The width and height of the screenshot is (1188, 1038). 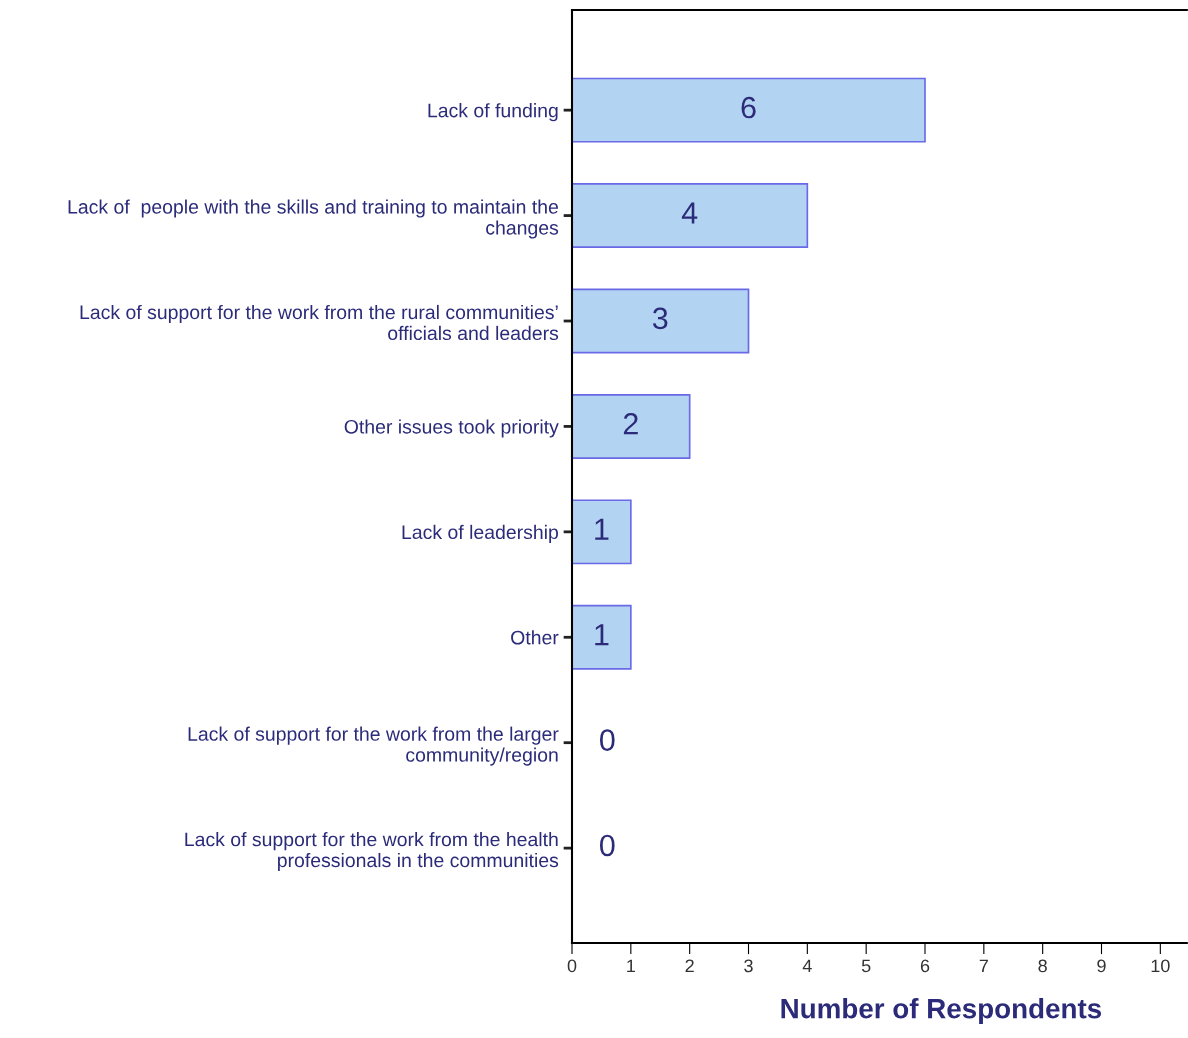 I want to click on x-tick-label: 3, so click(x=748, y=966).